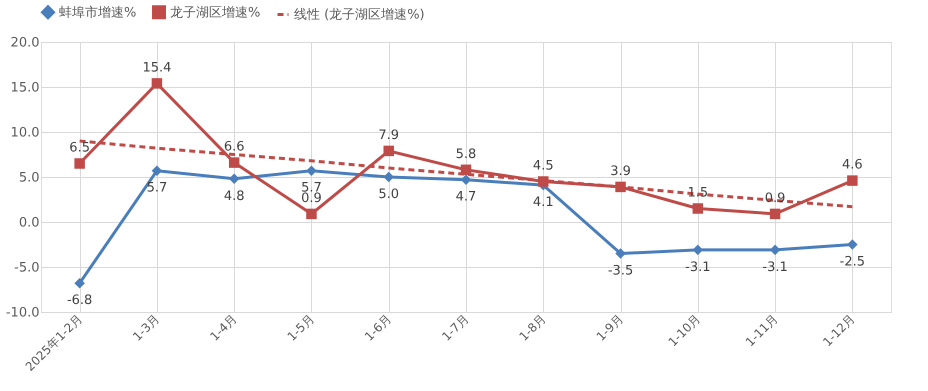 The height and width of the screenshot is (391, 928). What do you see at coordinates (27, 268) in the screenshot?
I see `y-tick-label: -5.0` at bounding box center [27, 268].